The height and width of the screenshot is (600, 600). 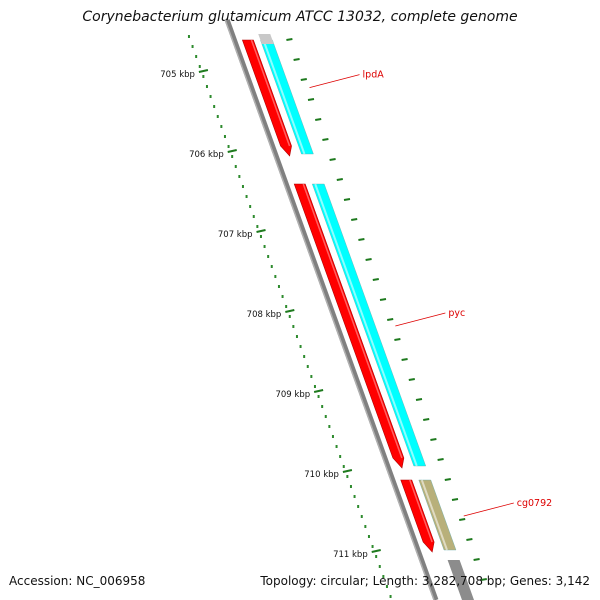 What do you see at coordinates (77, 581) in the screenshot?
I see `accession-label: Accession: NC_006958` at bounding box center [77, 581].